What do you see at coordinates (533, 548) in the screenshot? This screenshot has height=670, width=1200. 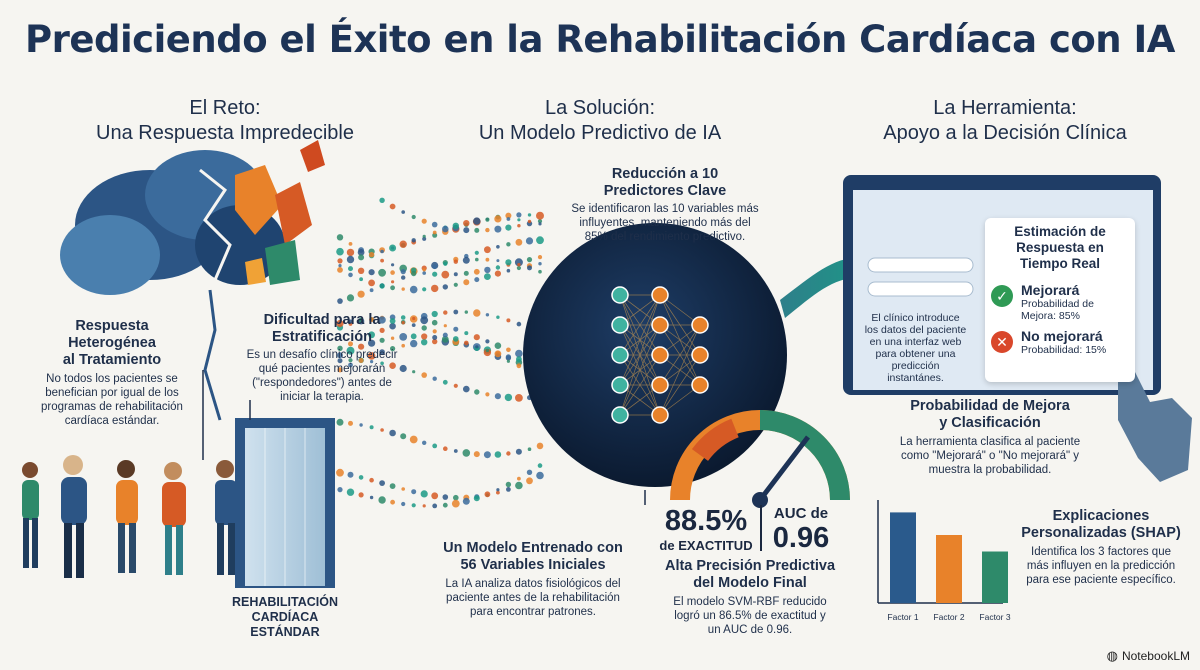 I see `modelo-title-1: Un Modelo Entrenado con` at bounding box center [533, 548].